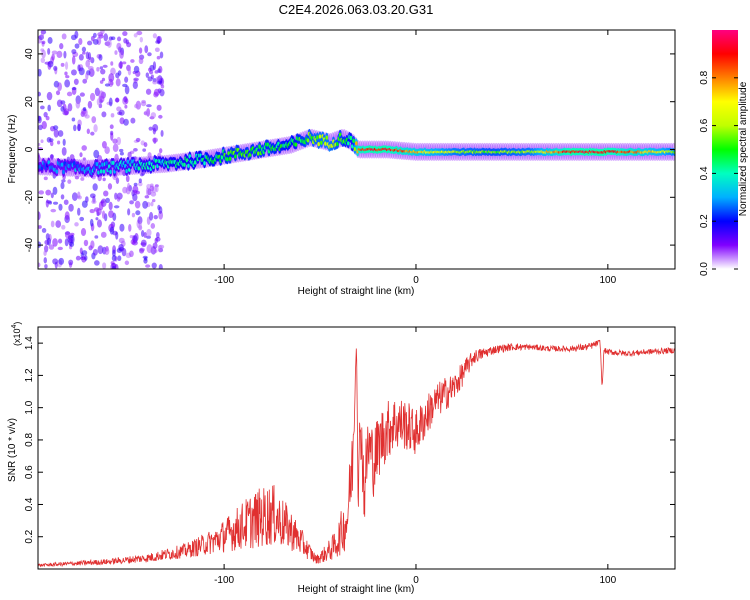 The width and height of the screenshot is (750, 600). Describe the element at coordinates (12, 149) in the screenshot. I see `spectrogram-y-label: Frequency (Hz)` at that location.